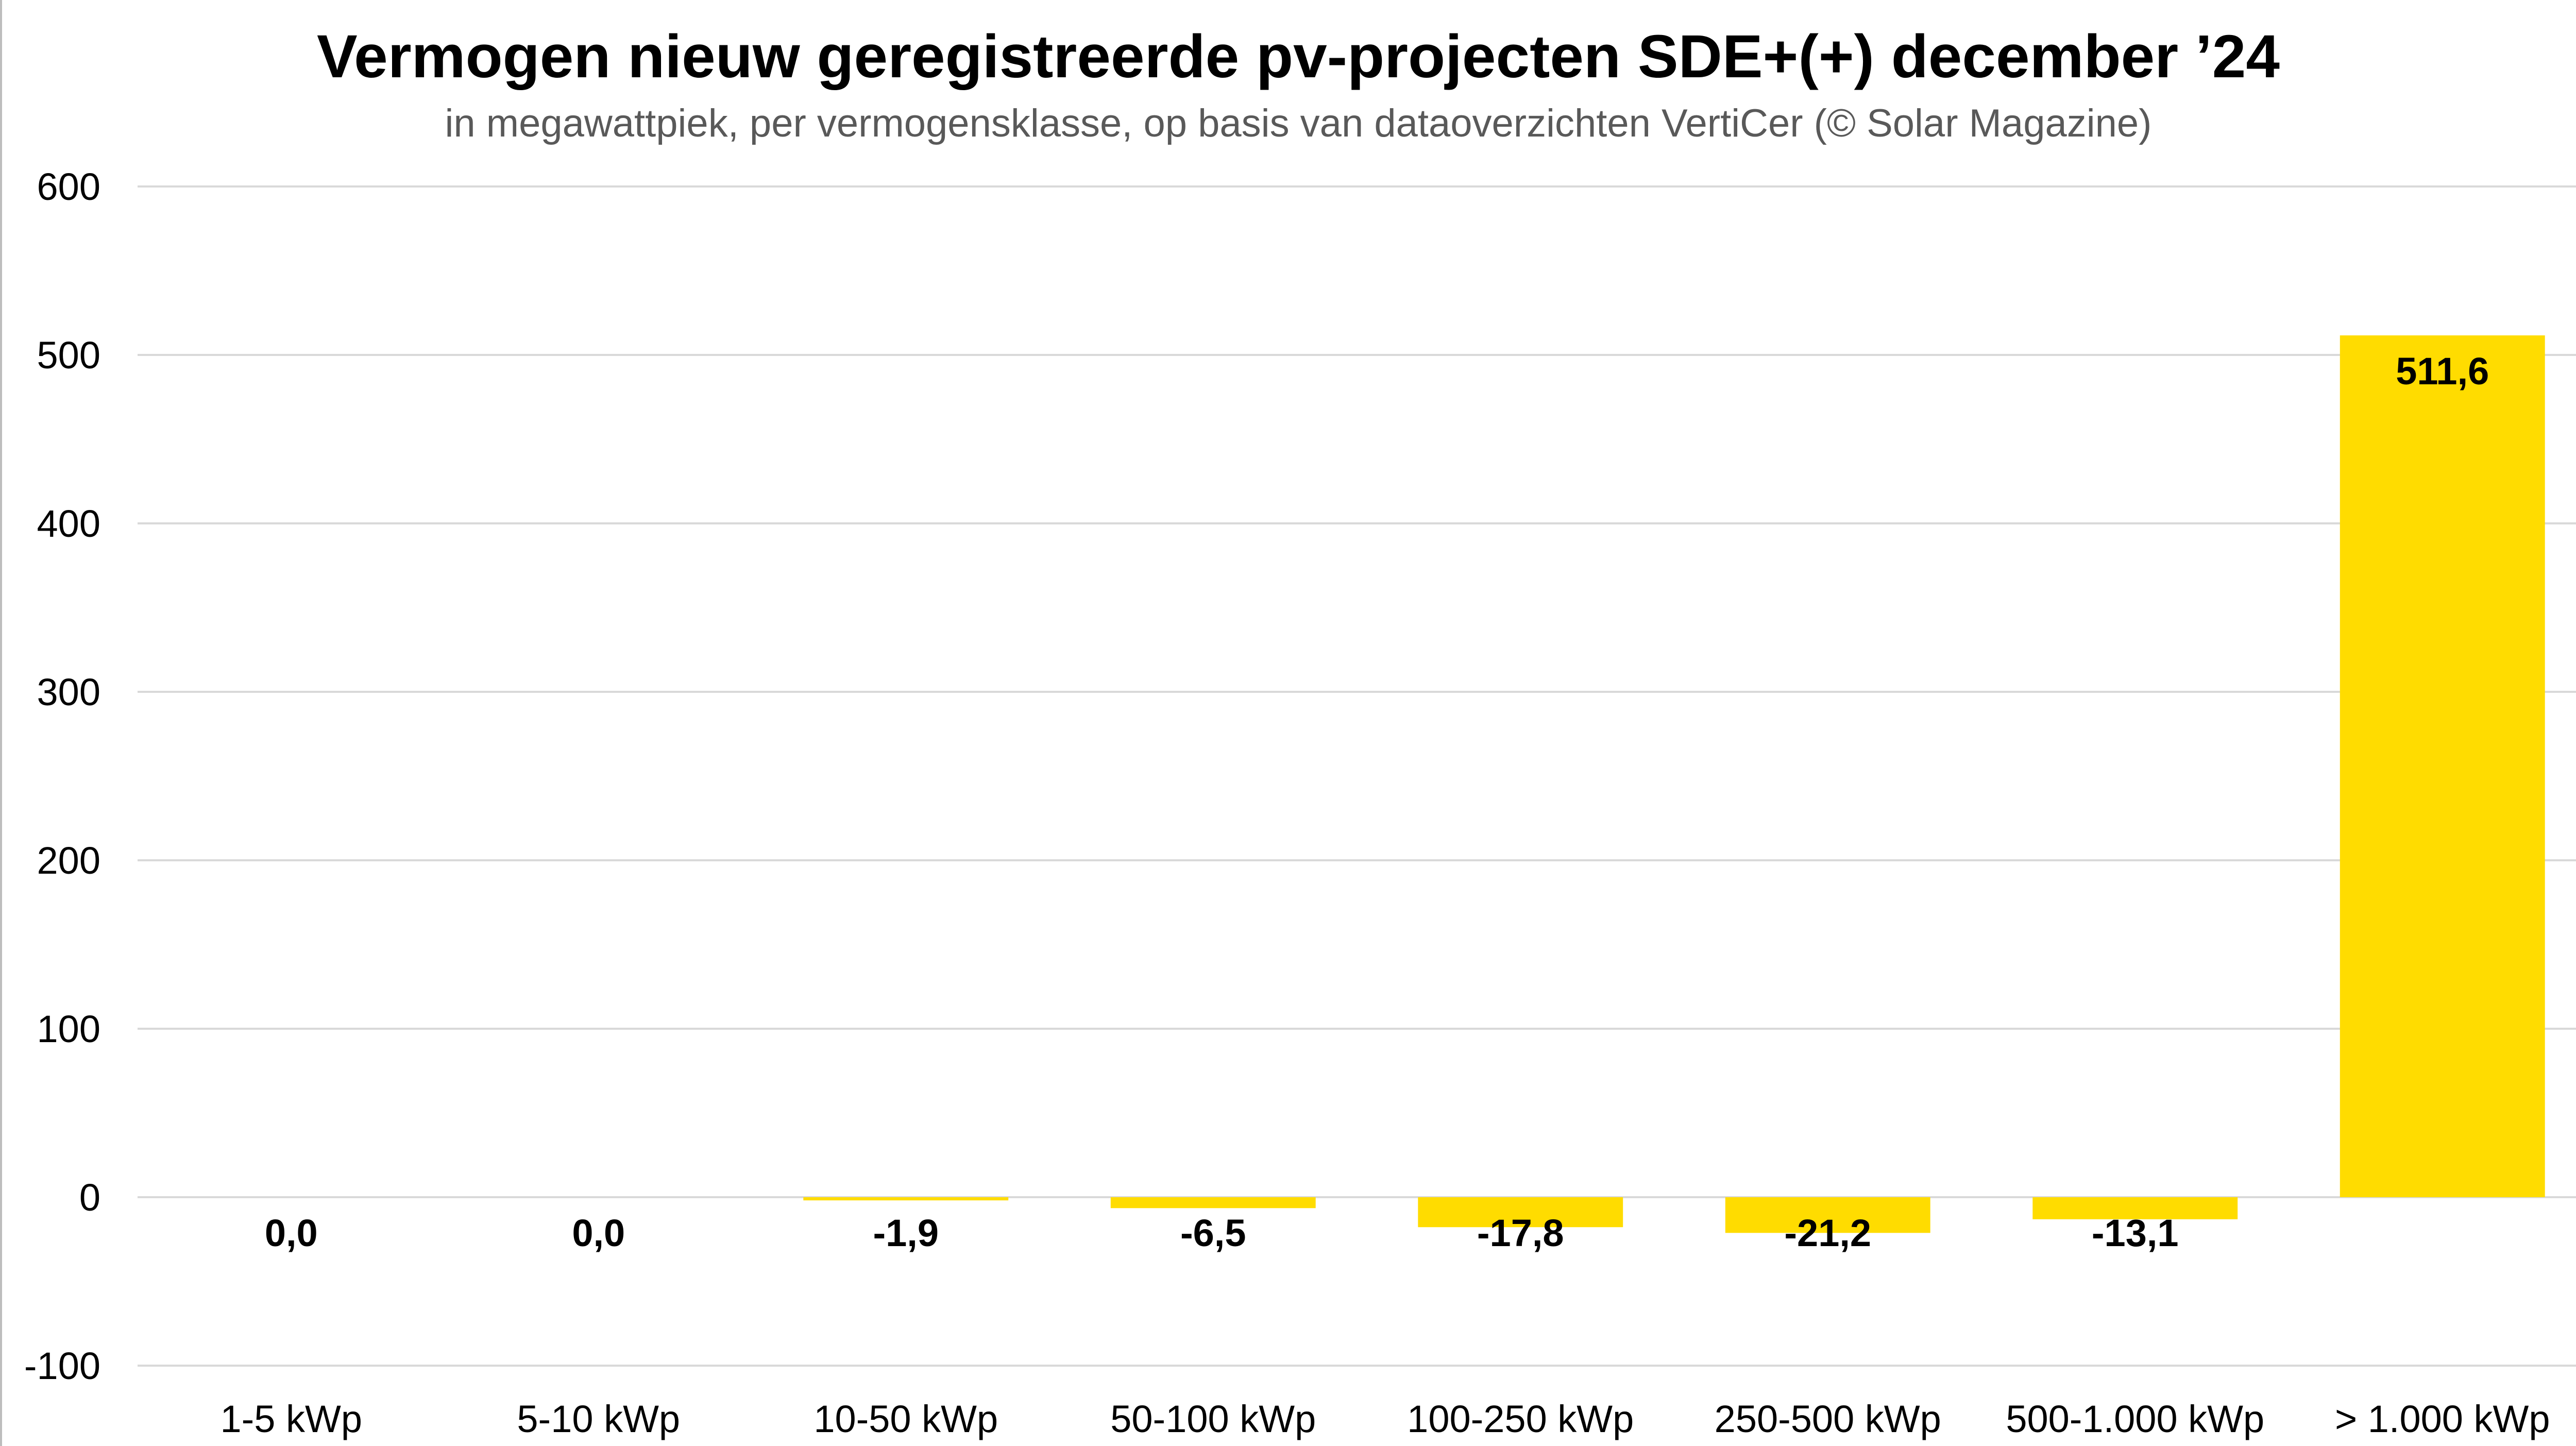 This screenshot has width=2576, height=1446. I want to click on x-tick-label: 250-500 kWp, so click(1828, 1419).